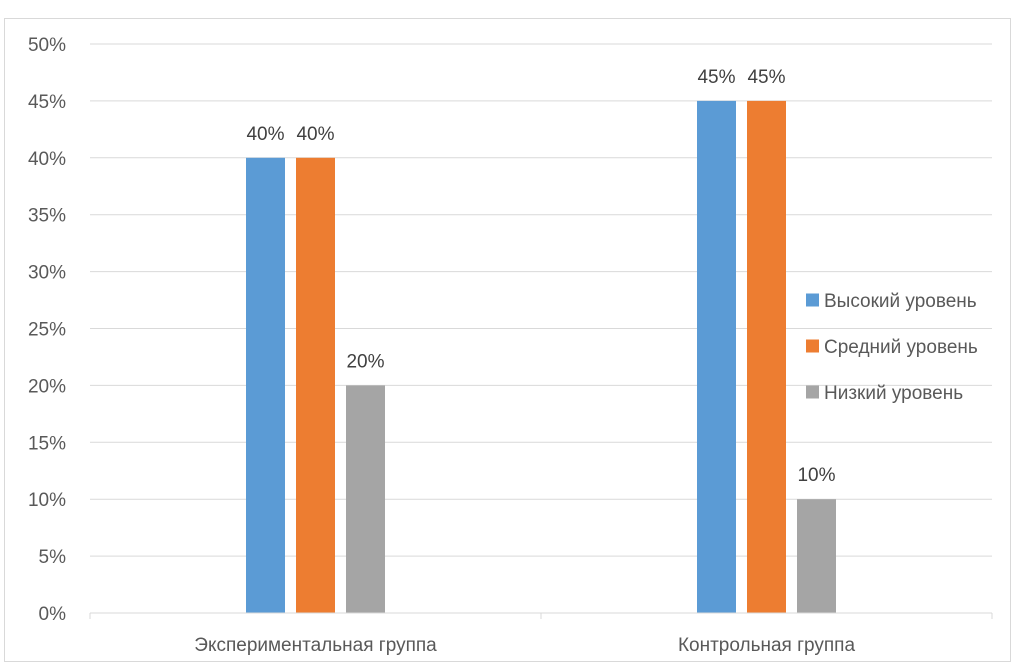 This screenshot has height=669, width=1020. I want to click on data-label: 10%, so click(816, 475).